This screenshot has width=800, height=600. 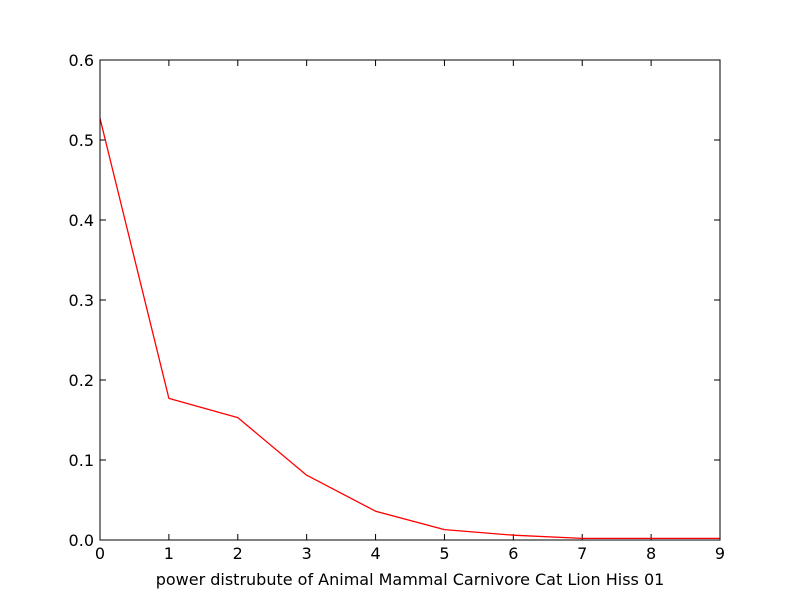 What do you see at coordinates (100, 553) in the screenshot?
I see `x-tick-label: 0` at bounding box center [100, 553].